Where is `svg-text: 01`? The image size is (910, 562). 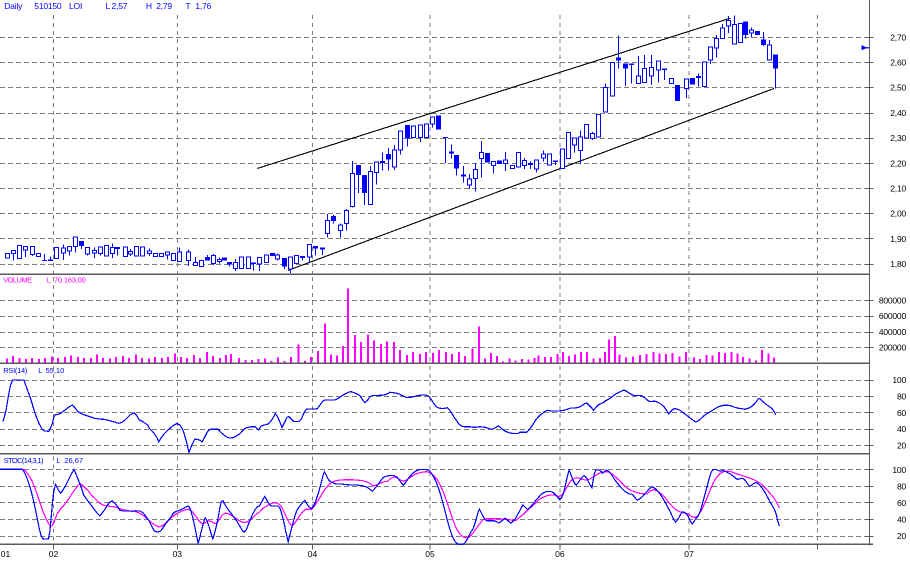
svg-text: 01 is located at coordinates (6, 554).